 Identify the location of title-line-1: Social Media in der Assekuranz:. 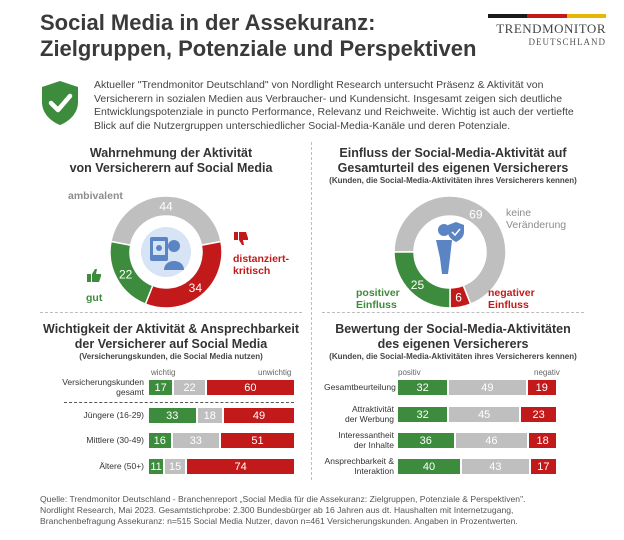
(208, 22).